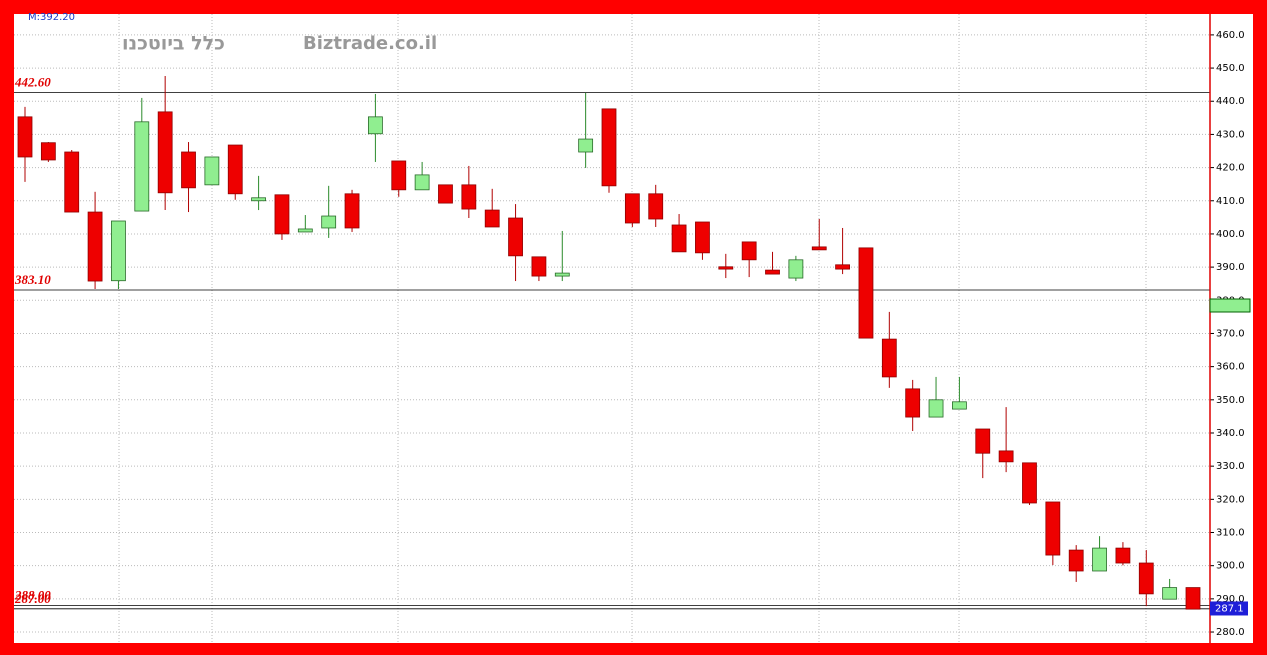  I want to click on y-tick-label: 280.0, so click(1230, 632).